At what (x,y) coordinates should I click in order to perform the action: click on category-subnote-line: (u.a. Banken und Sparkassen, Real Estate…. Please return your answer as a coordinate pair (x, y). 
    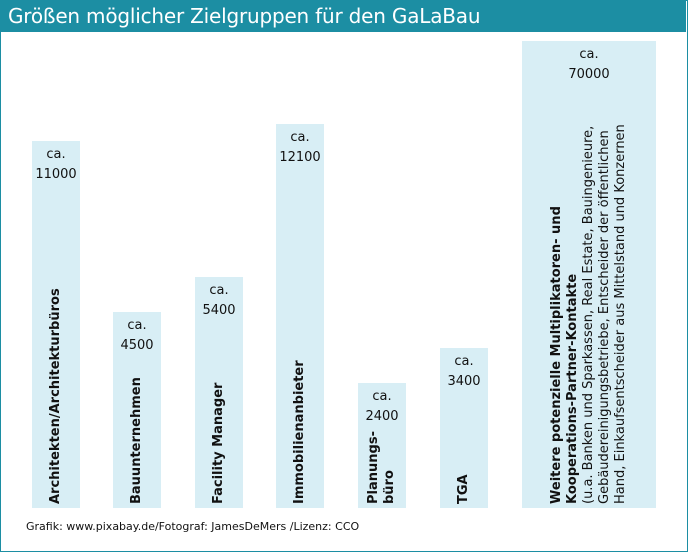
    Looking at the image, I should click on (588, 314).